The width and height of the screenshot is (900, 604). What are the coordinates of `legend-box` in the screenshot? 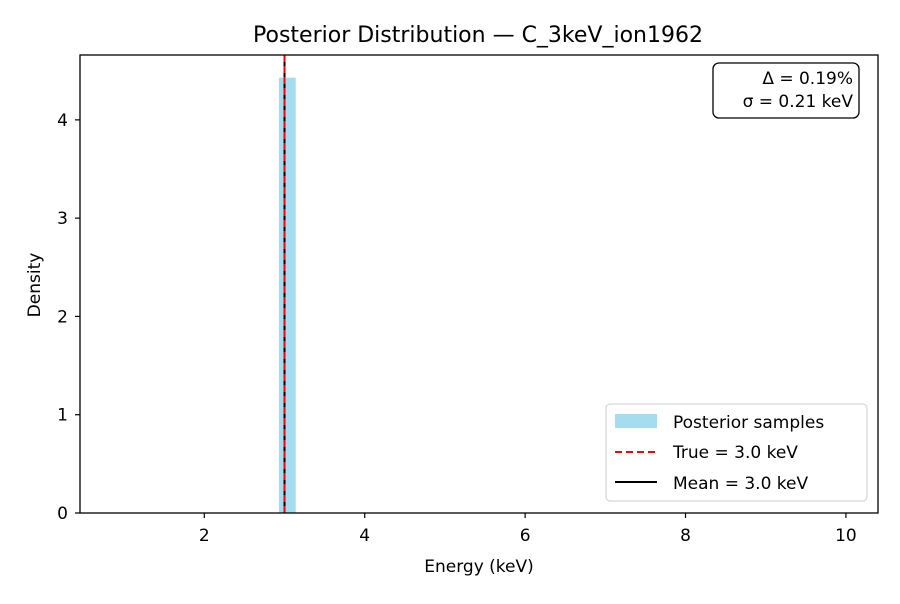 It's located at (736, 452).